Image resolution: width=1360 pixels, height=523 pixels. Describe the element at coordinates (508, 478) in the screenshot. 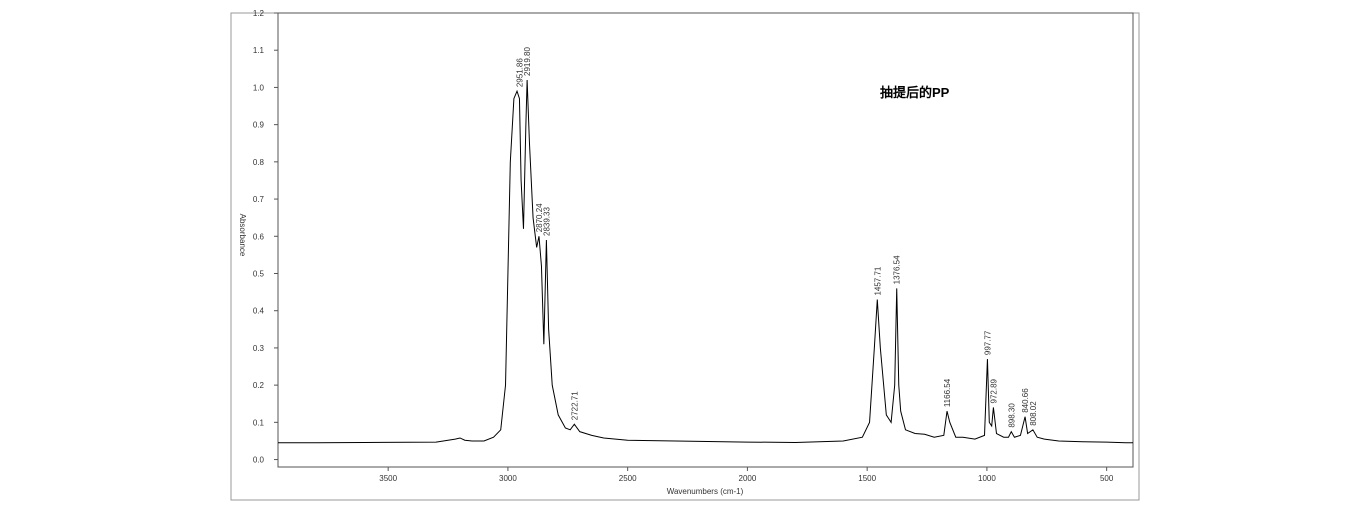

I see `x-tick-label: 3000` at that location.